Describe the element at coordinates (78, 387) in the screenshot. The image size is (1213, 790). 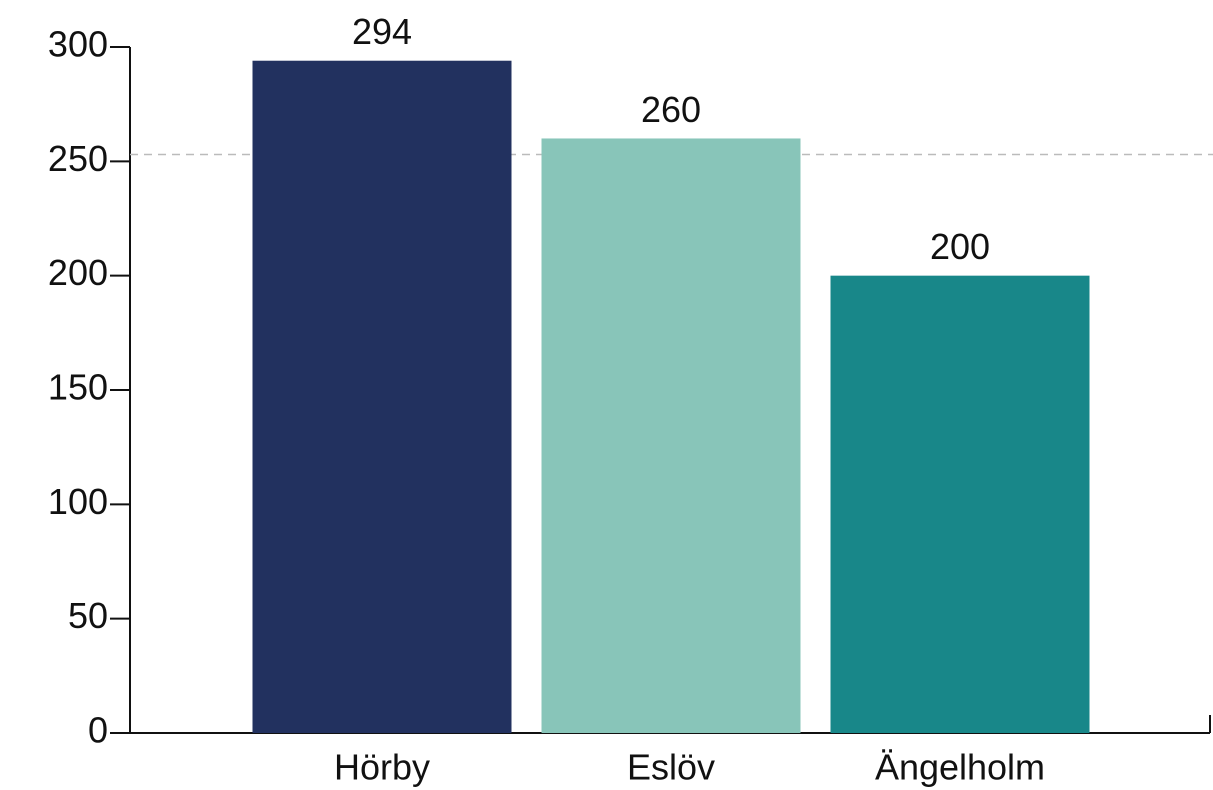
I see `y-tick-label: 150` at that location.